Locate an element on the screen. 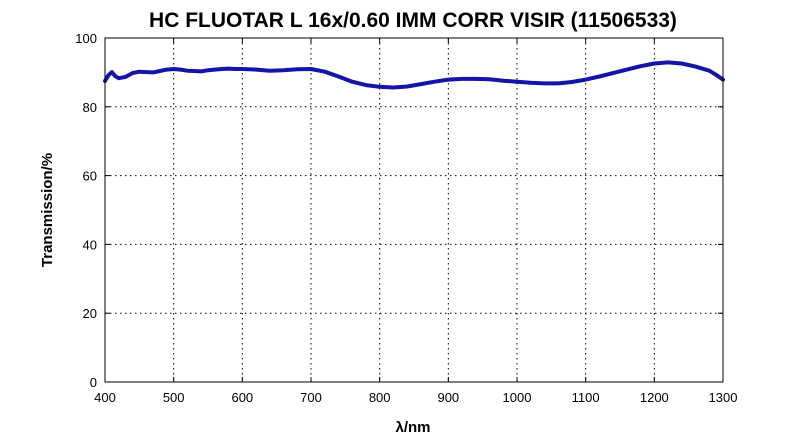 This screenshot has height=438, width=800. transmission-line is located at coordinates (414, 75).